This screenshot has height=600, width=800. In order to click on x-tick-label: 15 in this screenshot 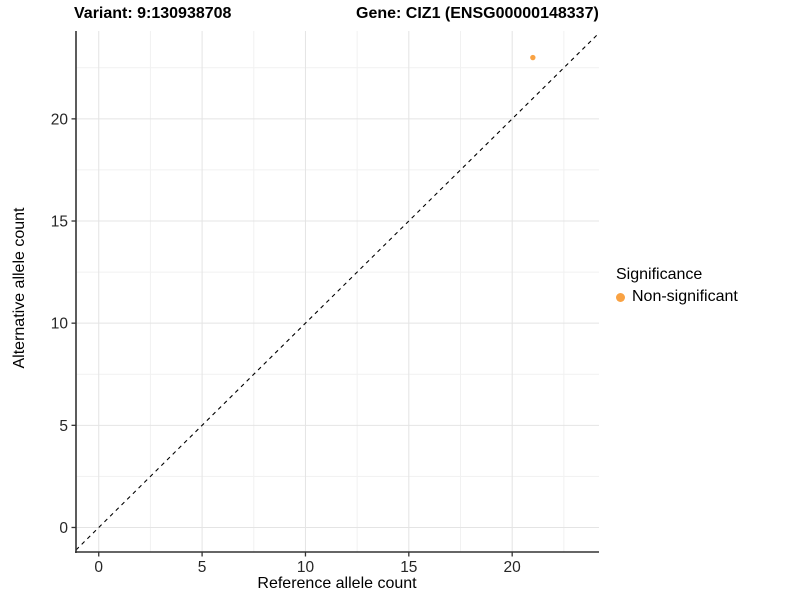, I will do `click(408, 567)`.